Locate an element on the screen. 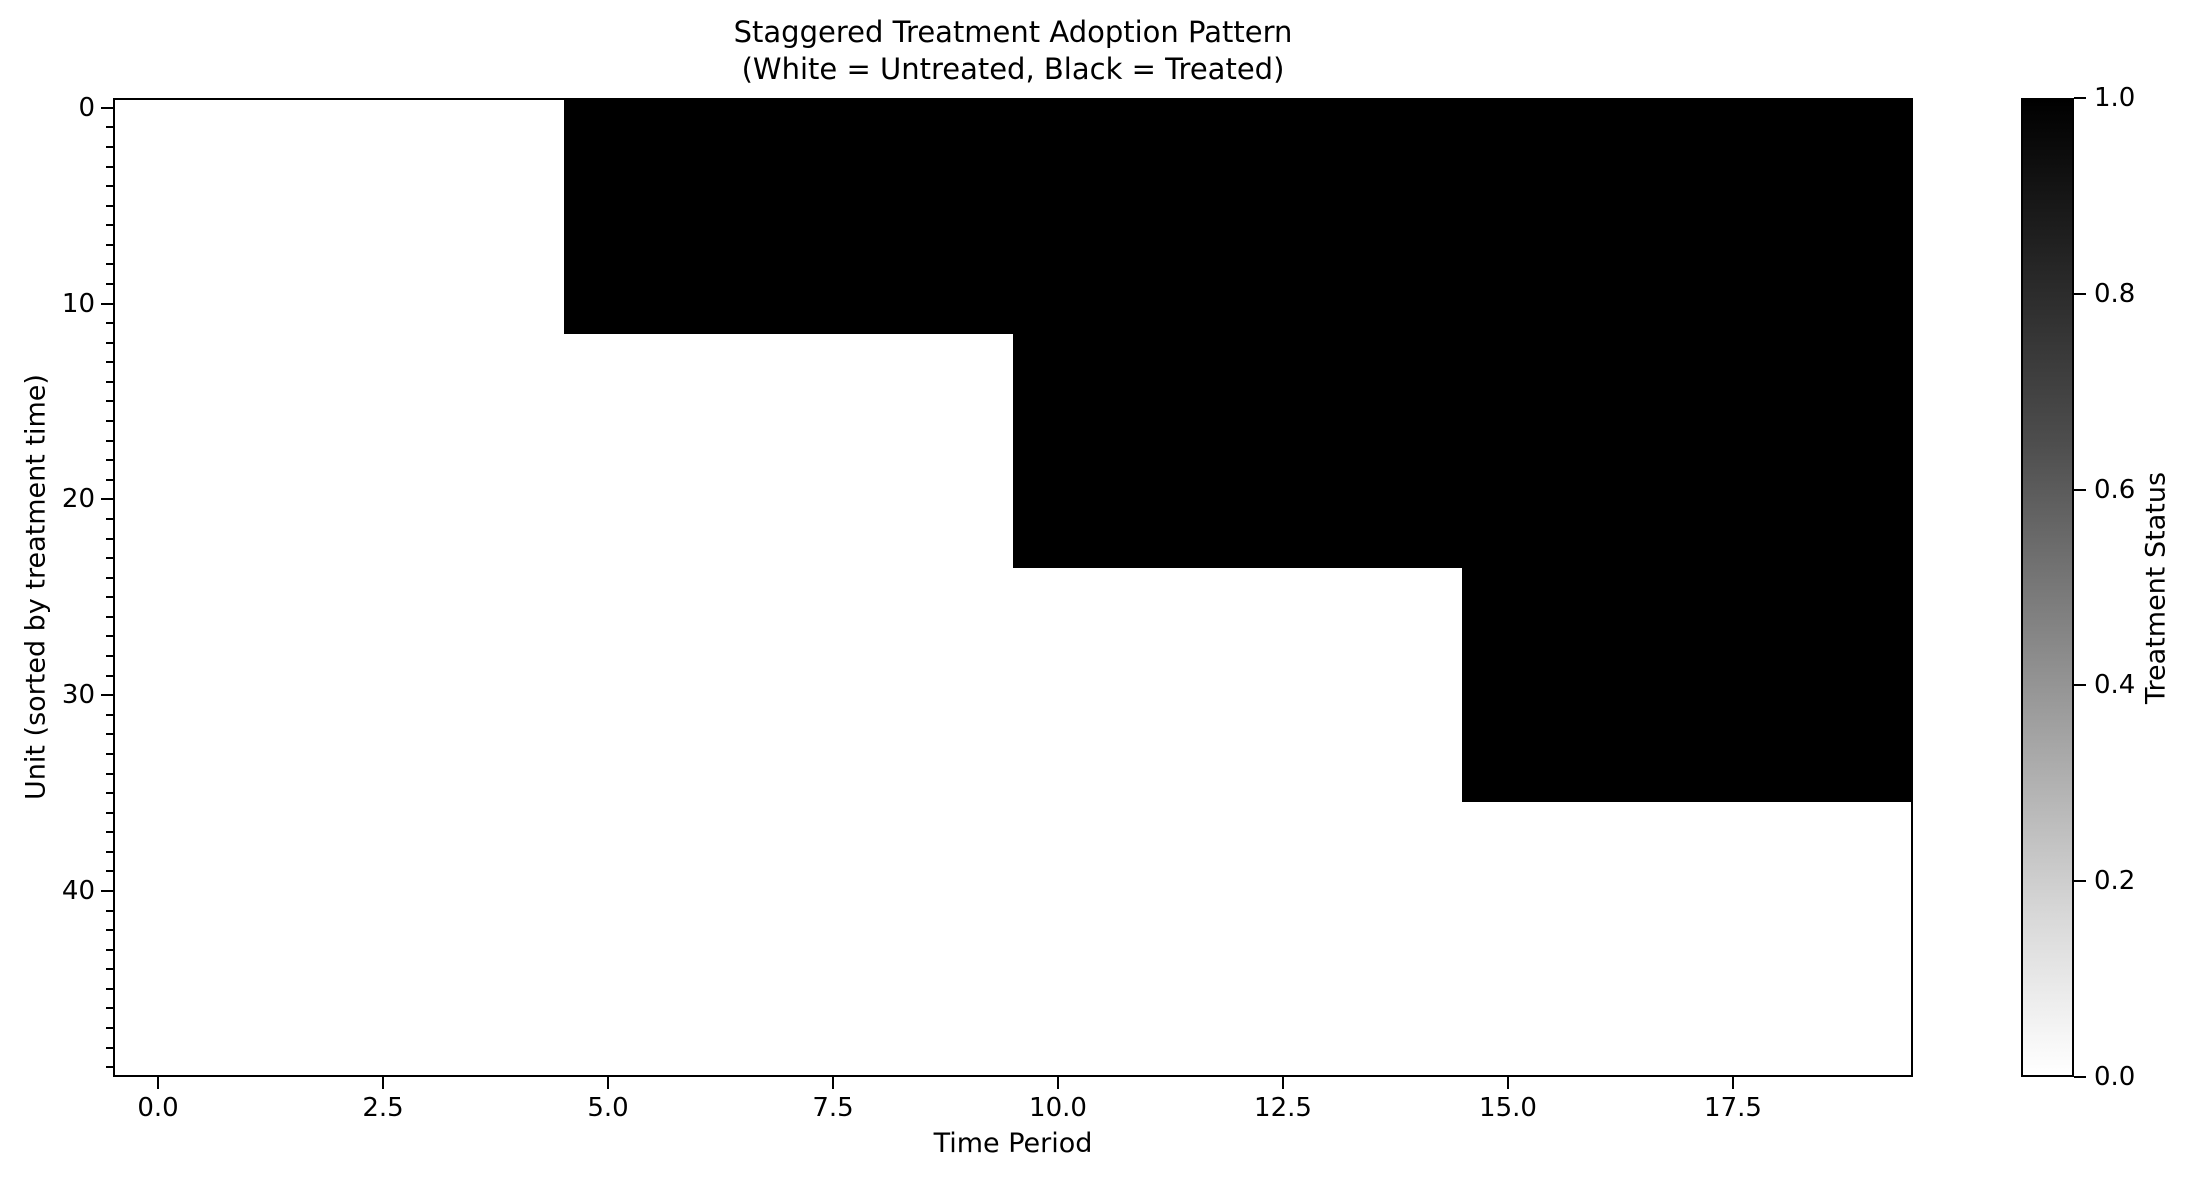 This screenshot has height=1185, width=2194. colorbar-tick-label: 1.0 is located at coordinates (2115, 98).